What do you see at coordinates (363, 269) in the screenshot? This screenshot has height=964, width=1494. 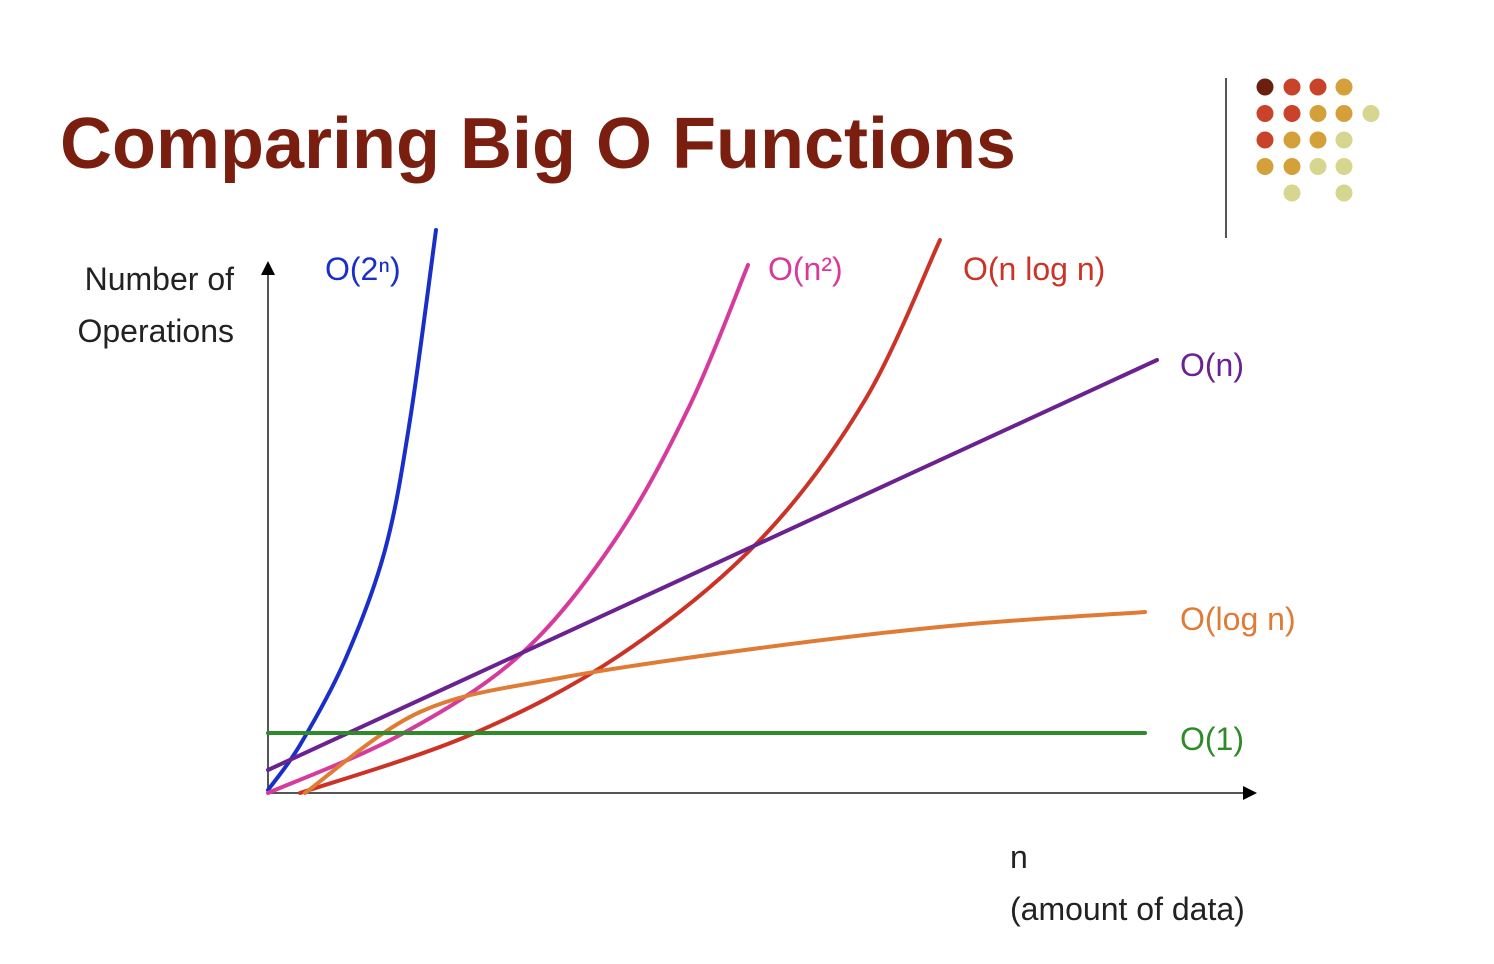 I see `curve-label: O(2ⁿ)` at bounding box center [363, 269].